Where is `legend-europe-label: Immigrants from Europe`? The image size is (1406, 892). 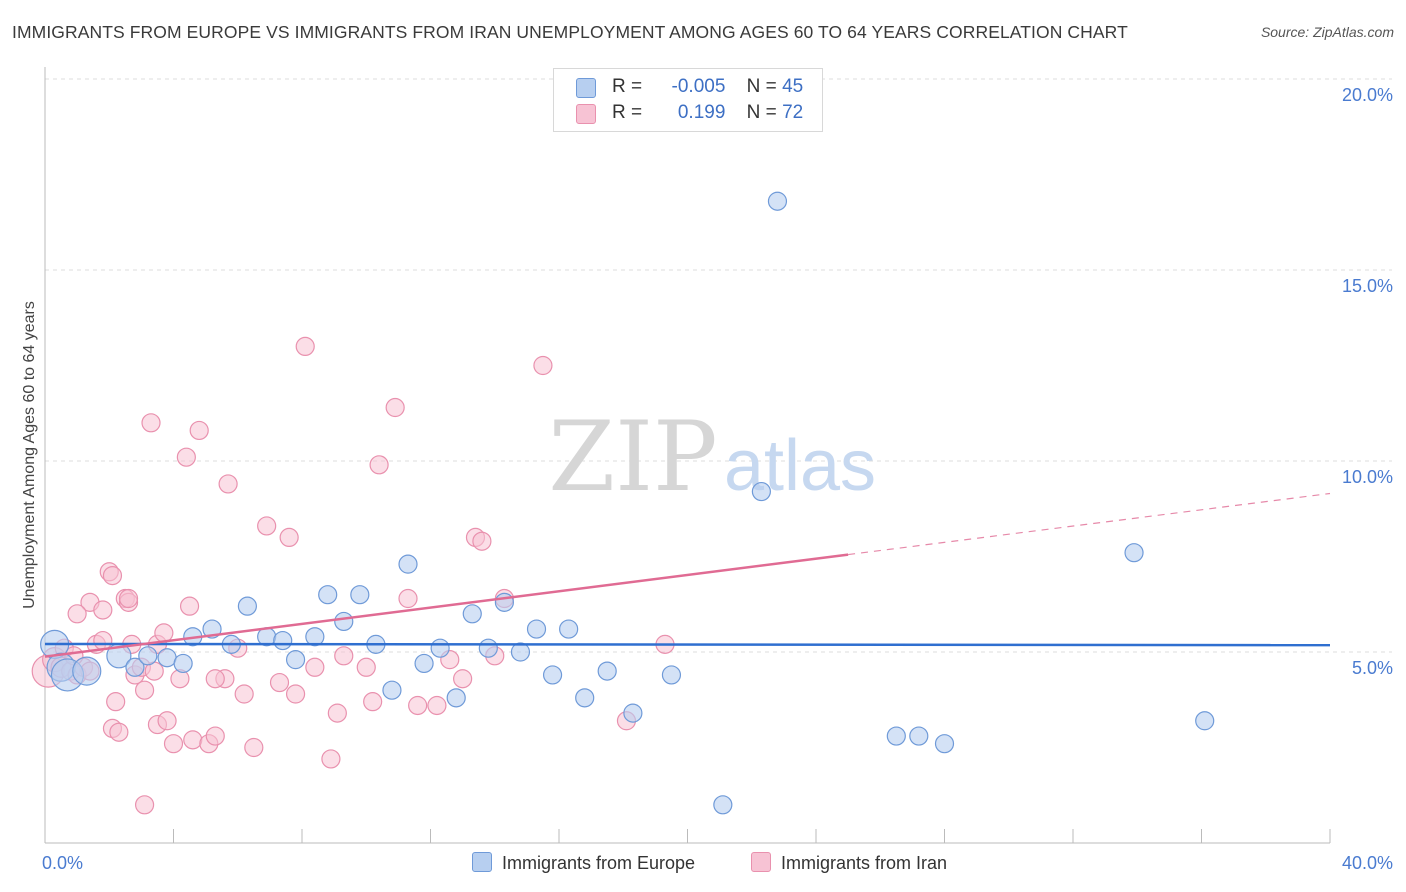 legend-europe-label: Immigrants from Europe is located at coordinates (599, 863).